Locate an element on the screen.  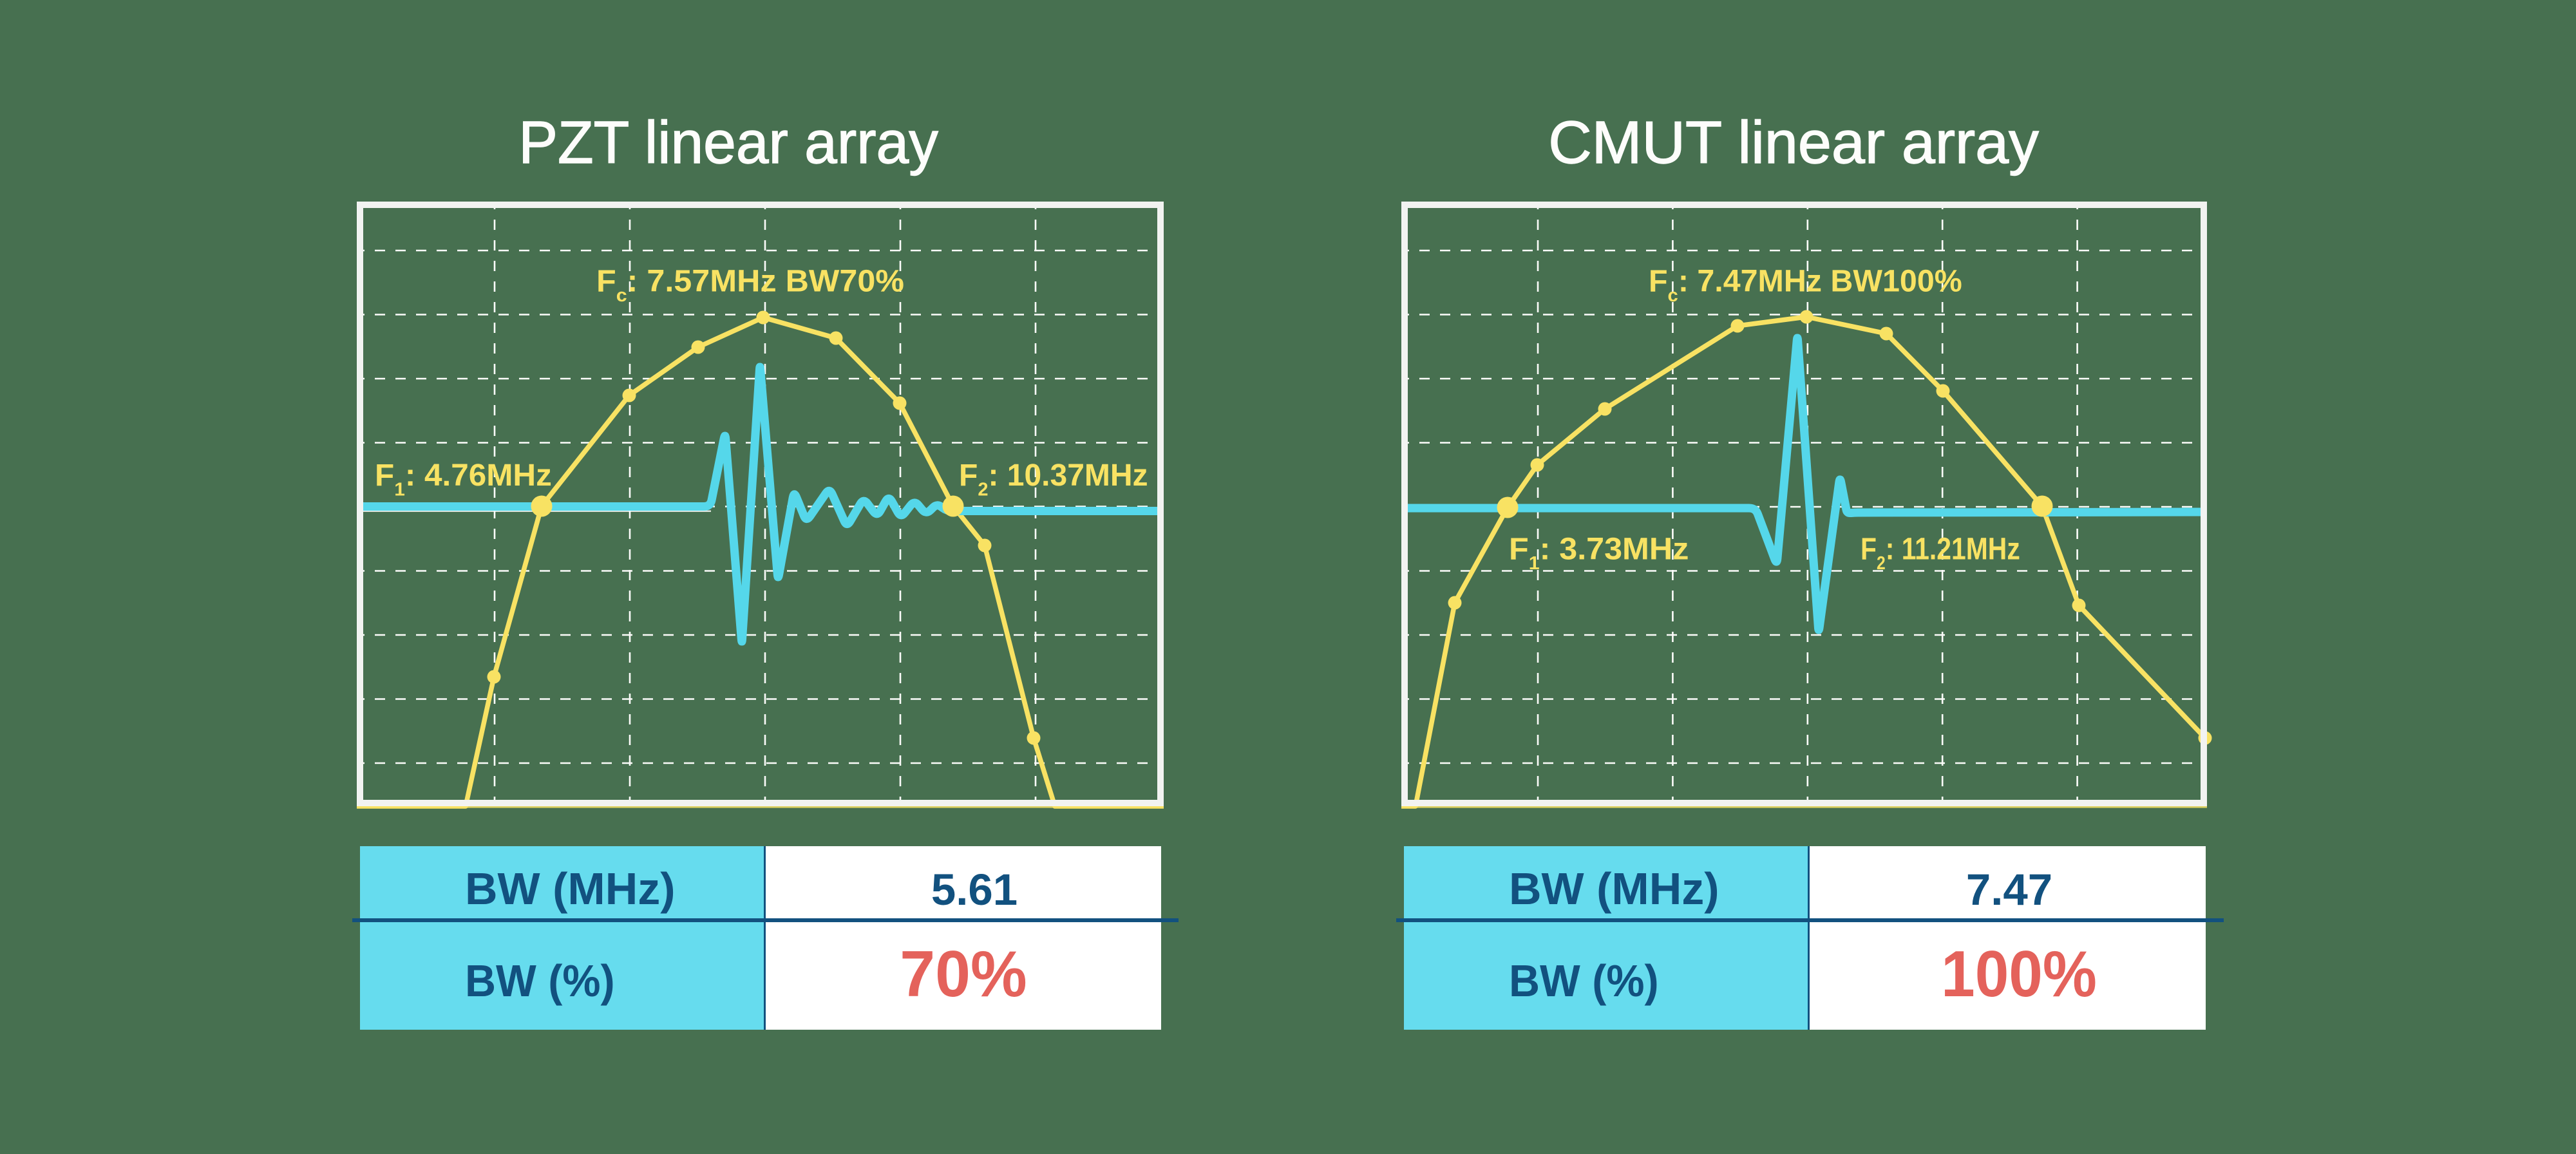
svg-text: CMUT linear array is located at coordinates (1793, 142).